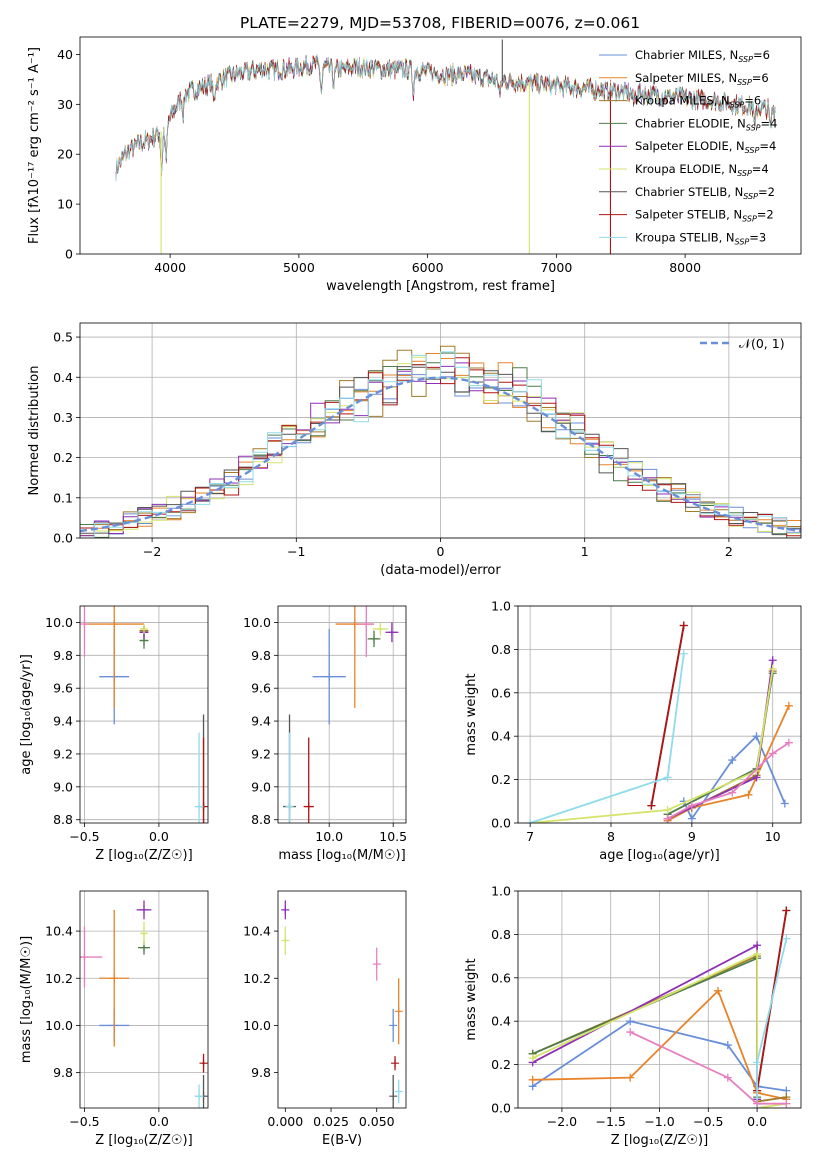 The image size is (819, 1170). I want to click on x-tick-label: 7, so click(530, 836).